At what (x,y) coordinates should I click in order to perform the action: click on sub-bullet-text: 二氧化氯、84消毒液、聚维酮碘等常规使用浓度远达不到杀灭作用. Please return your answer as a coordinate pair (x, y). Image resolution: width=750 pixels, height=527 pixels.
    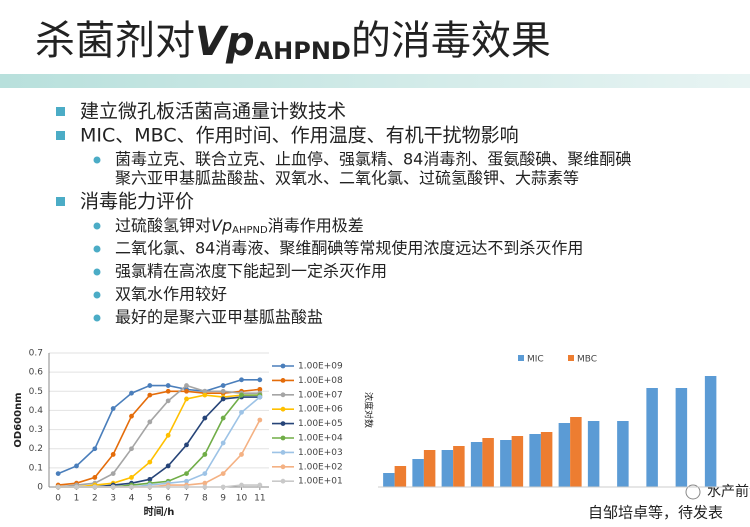
    Looking at the image, I should click on (349, 248).